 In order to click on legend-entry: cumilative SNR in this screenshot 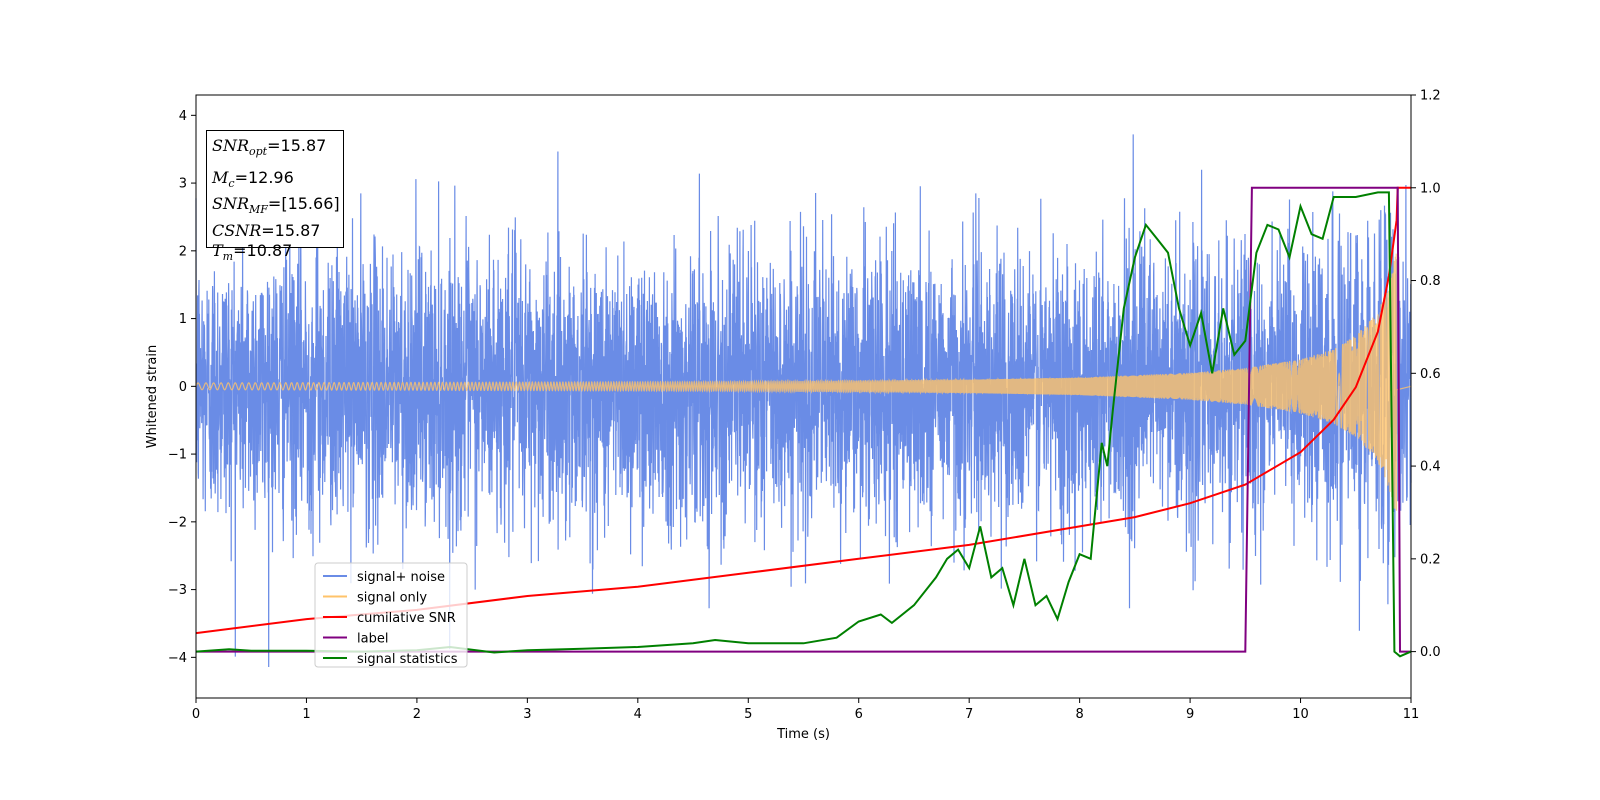, I will do `click(406, 618)`.